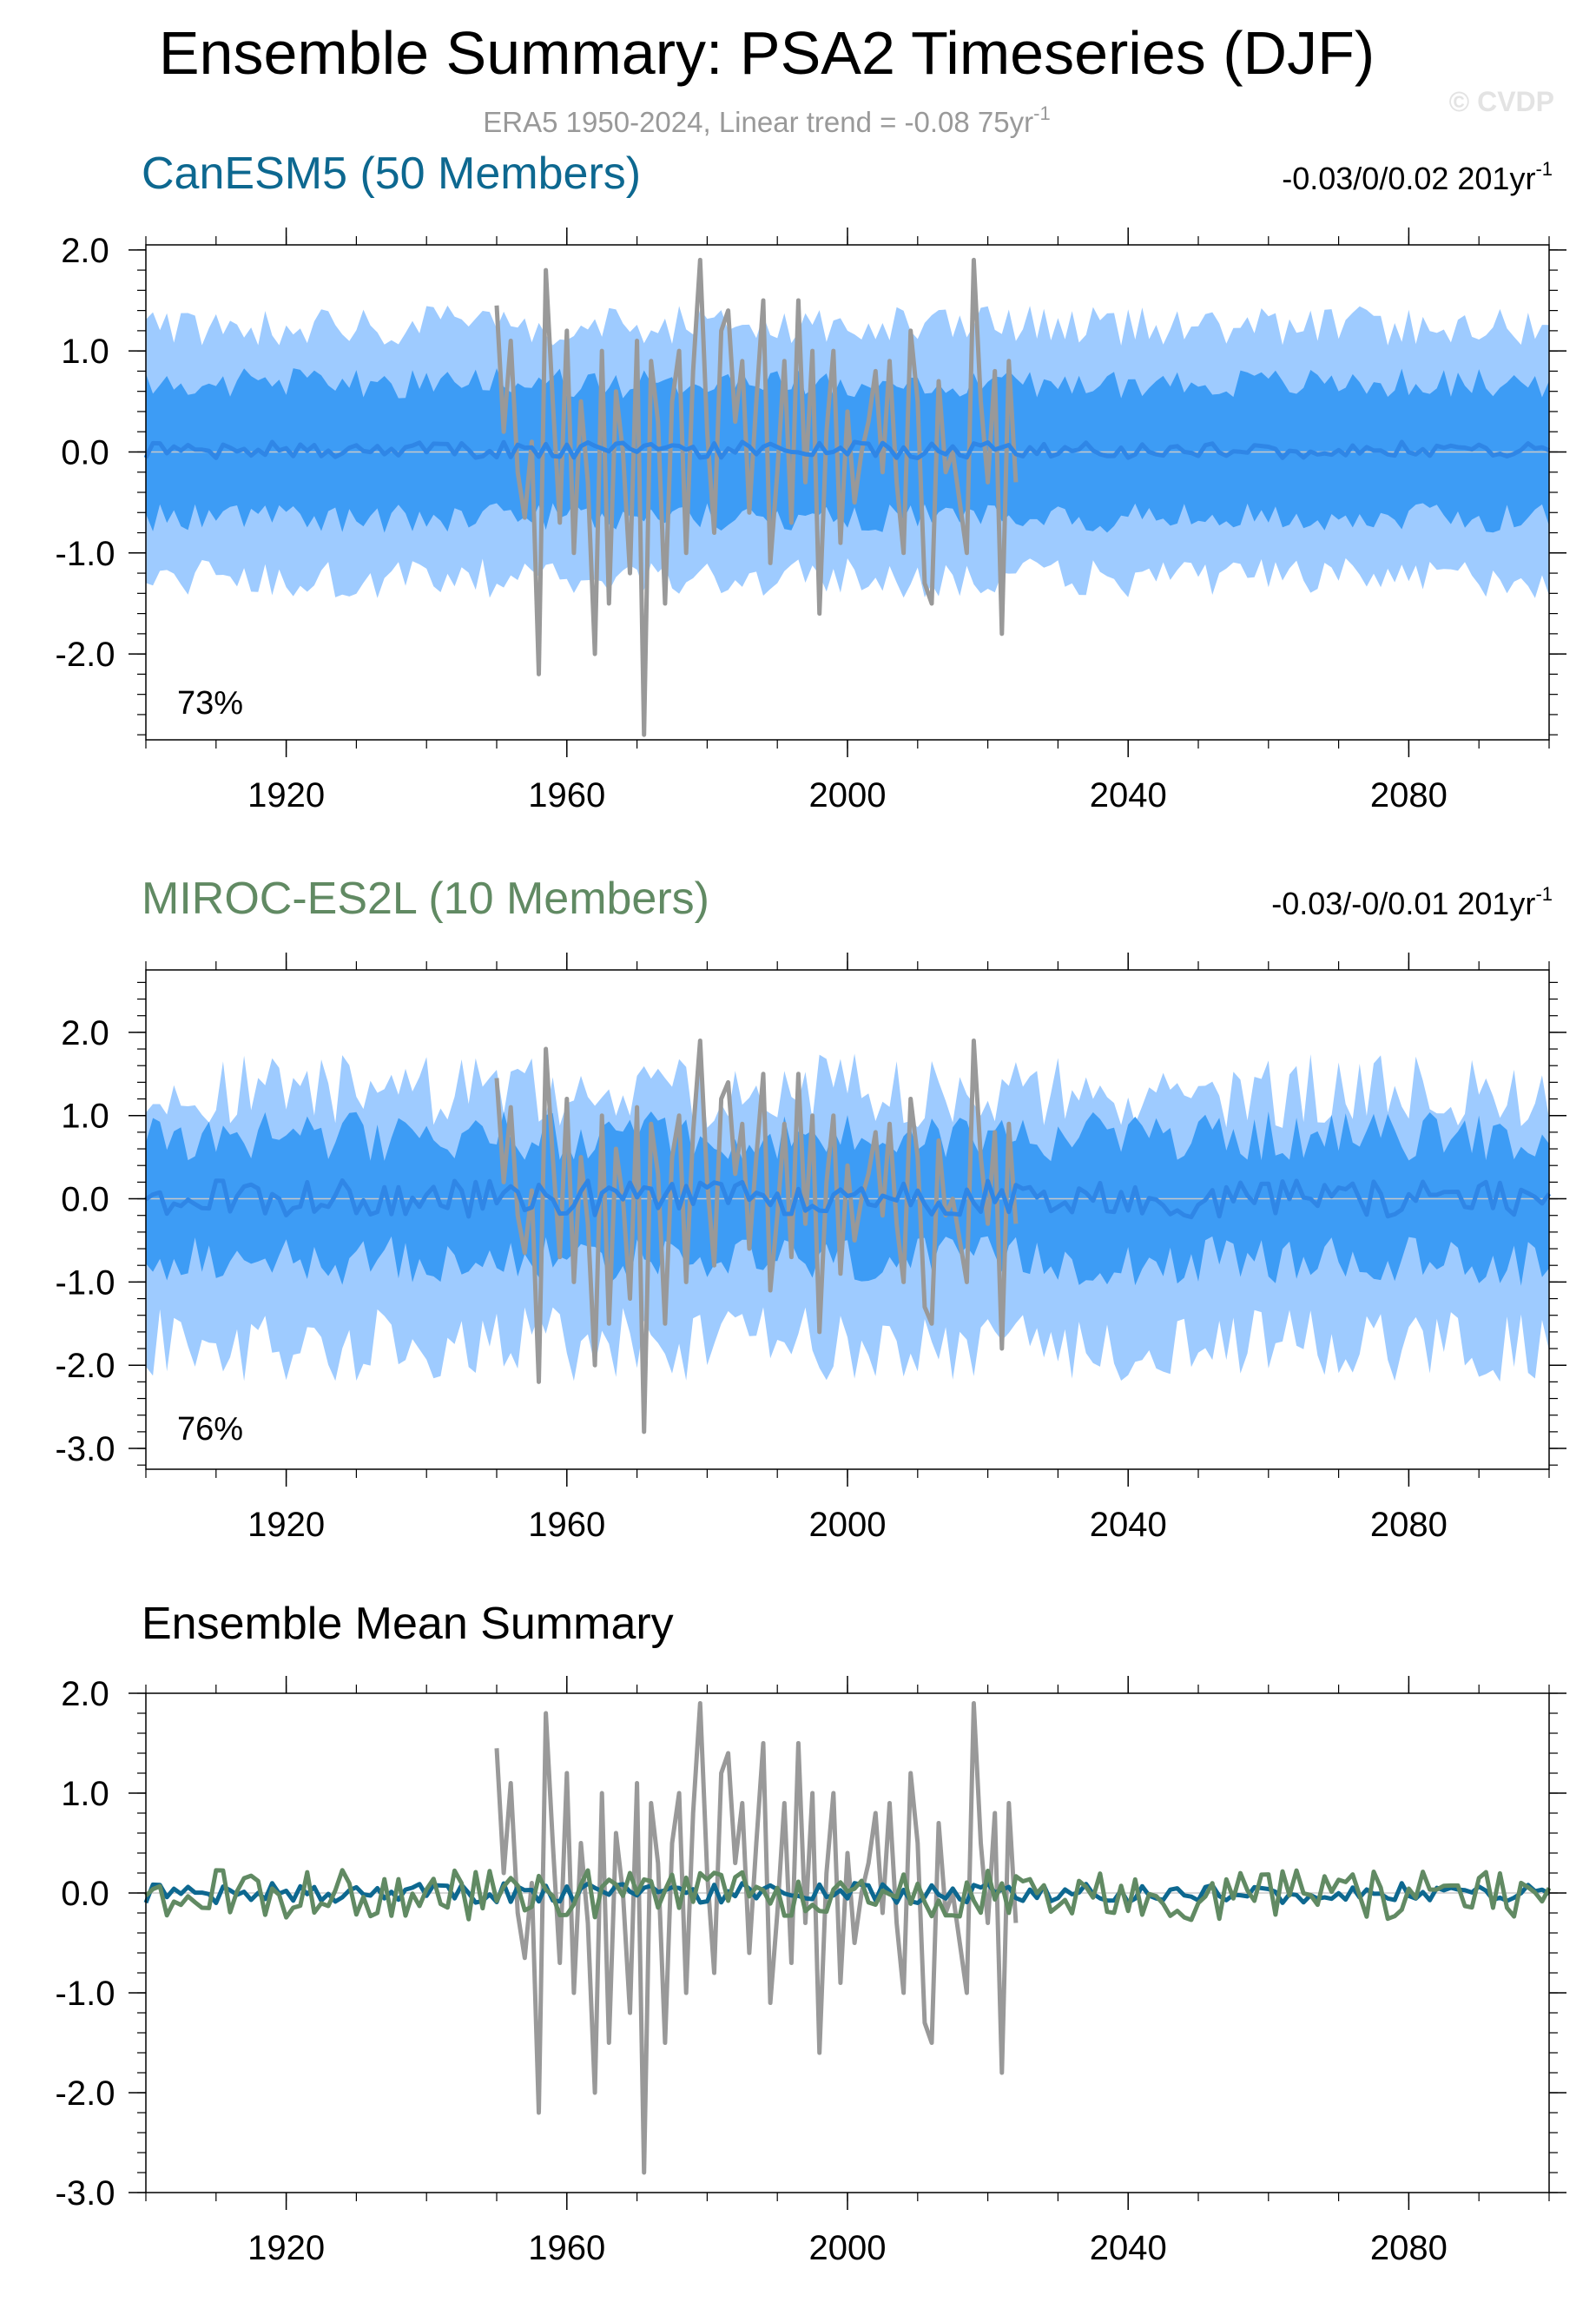 The image size is (1596, 2315). What do you see at coordinates (756, 1938) in the screenshot?
I see `panel-ensemble-mean-plot-era5-line` at bounding box center [756, 1938].